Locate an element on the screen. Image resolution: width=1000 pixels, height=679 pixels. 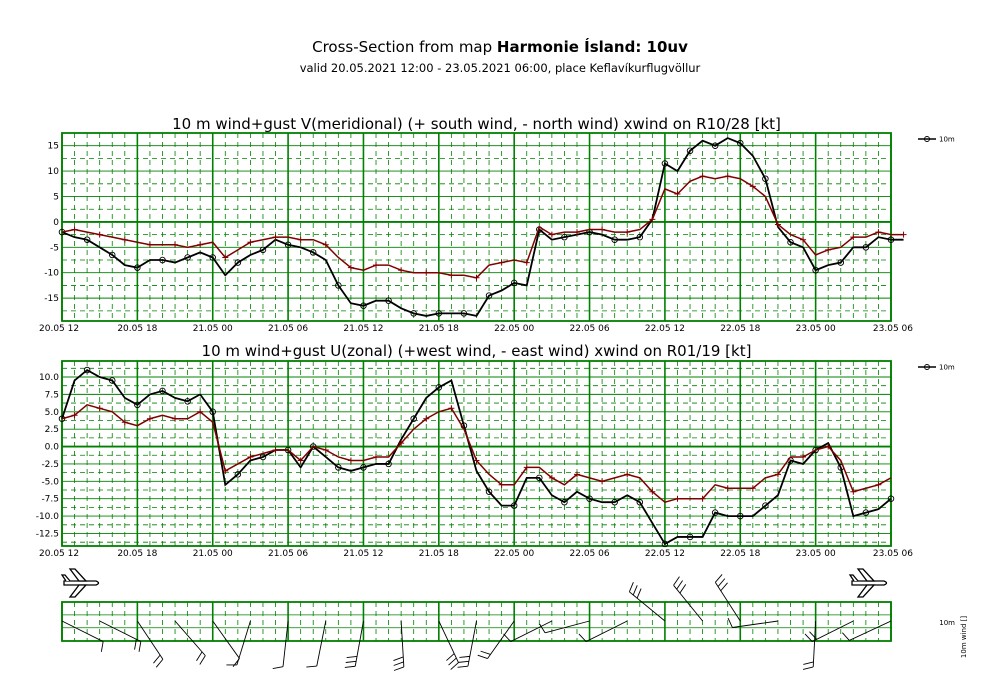
y-tick-label: -10.0 is located at coordinates (48, 517).